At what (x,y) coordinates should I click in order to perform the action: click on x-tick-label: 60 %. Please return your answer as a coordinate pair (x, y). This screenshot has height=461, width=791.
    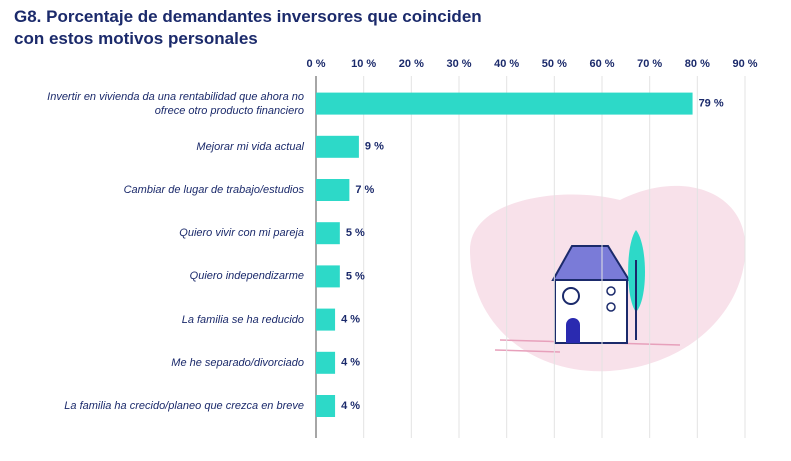
    Looking at the image, I should click on (601, 64).